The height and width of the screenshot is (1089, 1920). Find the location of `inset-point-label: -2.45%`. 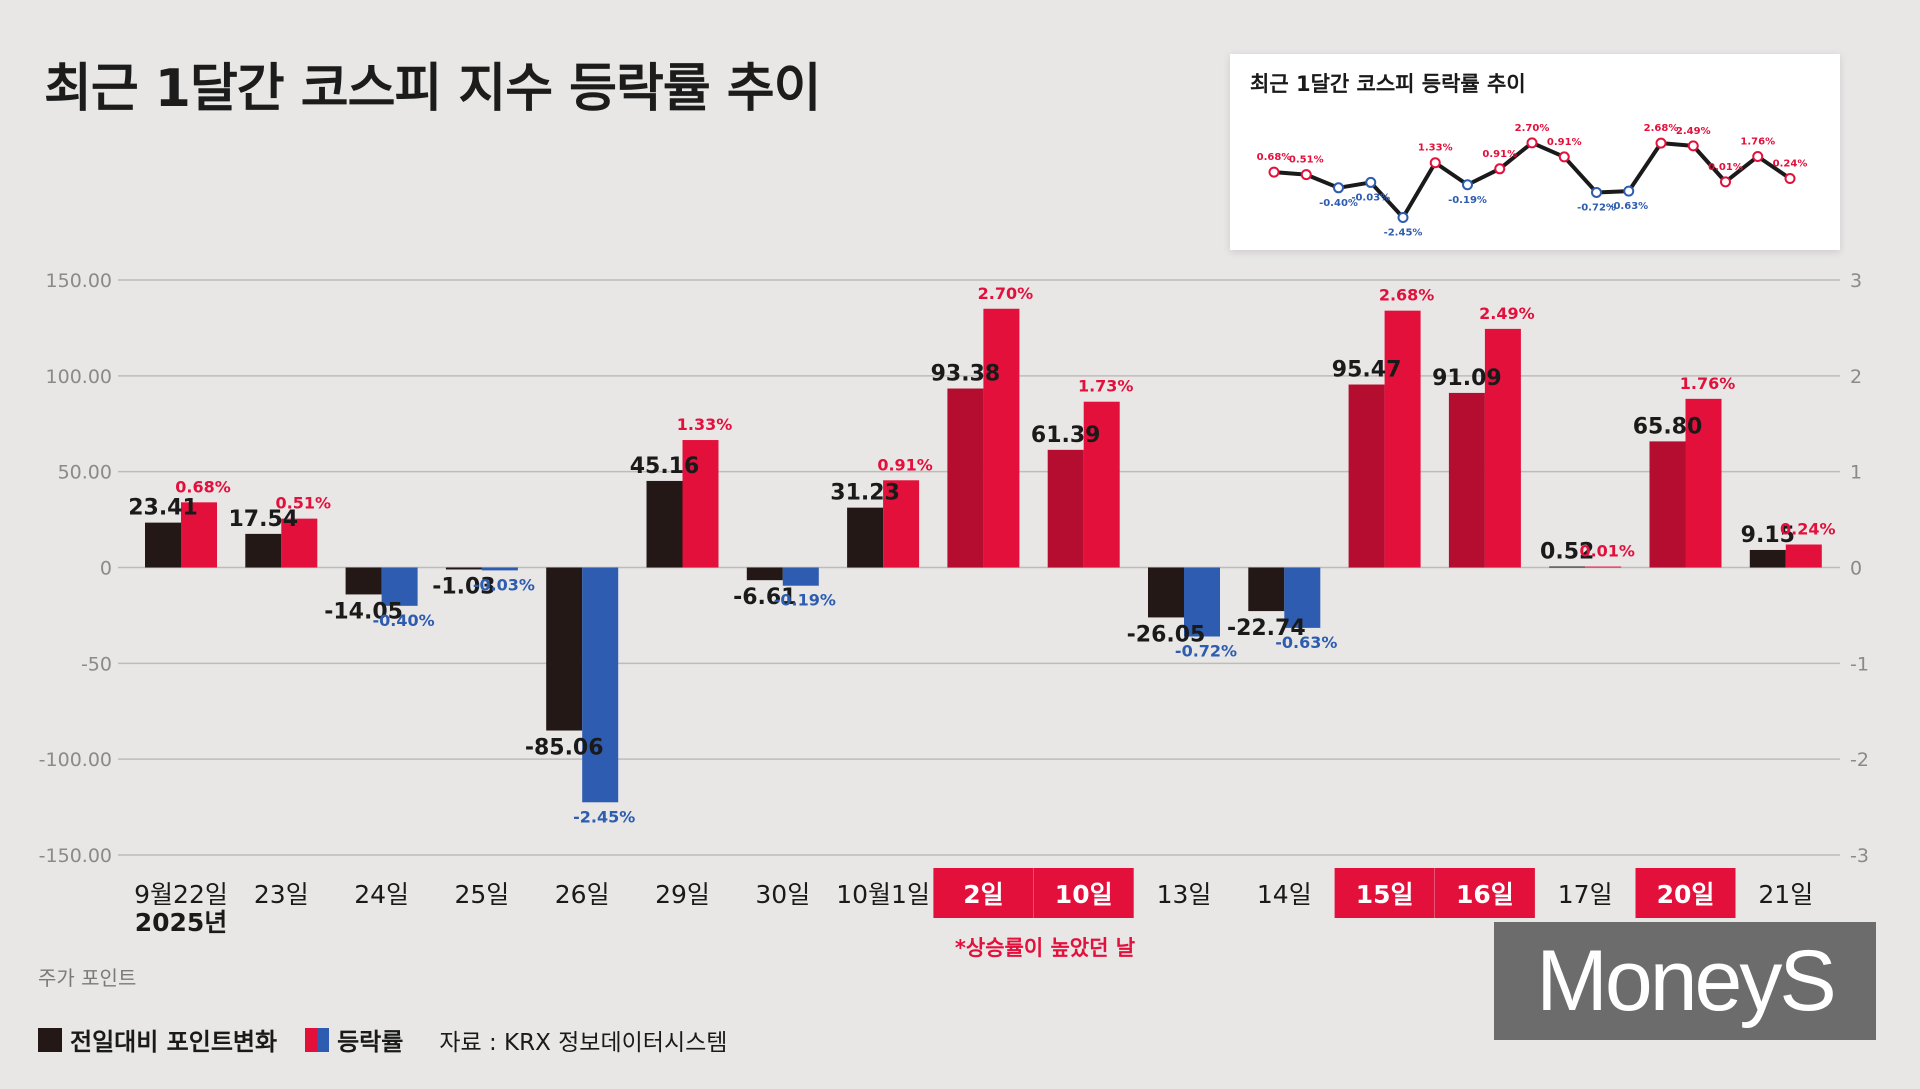

inset-point-label: -2.45% is located at coordinates (1403, 233).